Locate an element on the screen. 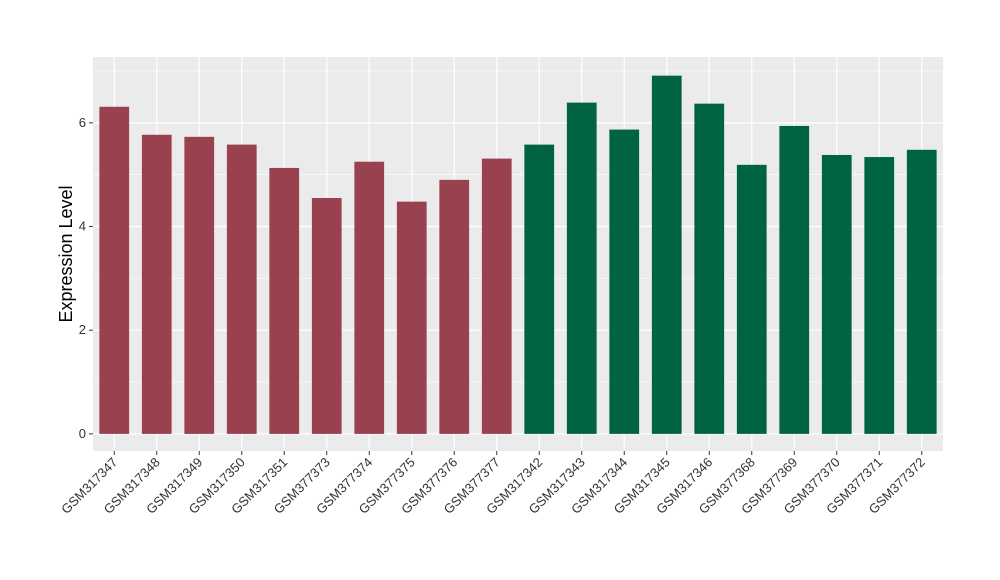 The width and height of the screenshot is (1000, 580). bar-GSM377370 is located at coordinates (836, 294).